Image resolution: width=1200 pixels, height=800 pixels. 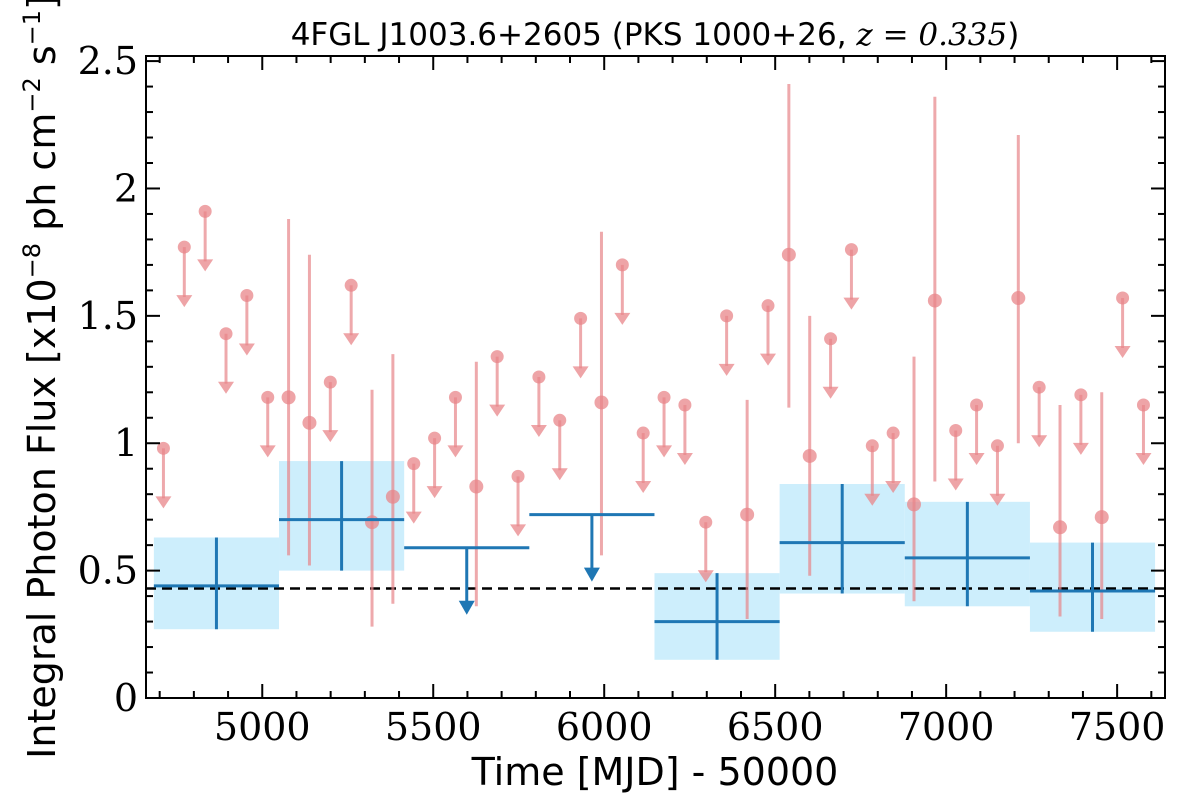 What do you see at coordinates (1117, 727) in the screenshot?
I see `x-tick-label: 7500` at bounding box center [1117, 727].